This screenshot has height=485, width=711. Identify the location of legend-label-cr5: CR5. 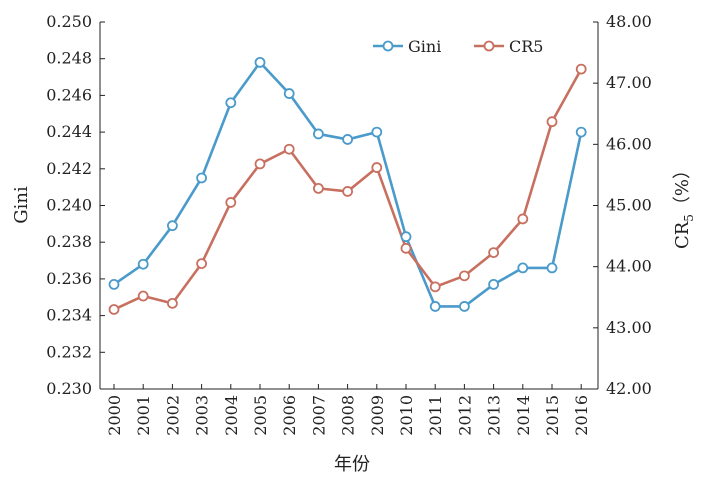
(526, 46).